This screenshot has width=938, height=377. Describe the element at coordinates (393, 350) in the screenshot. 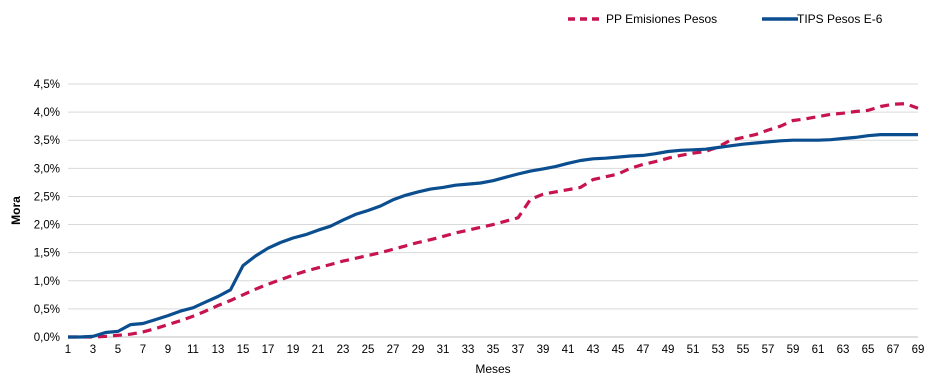

I see `x-tick-label: 27` at that location.